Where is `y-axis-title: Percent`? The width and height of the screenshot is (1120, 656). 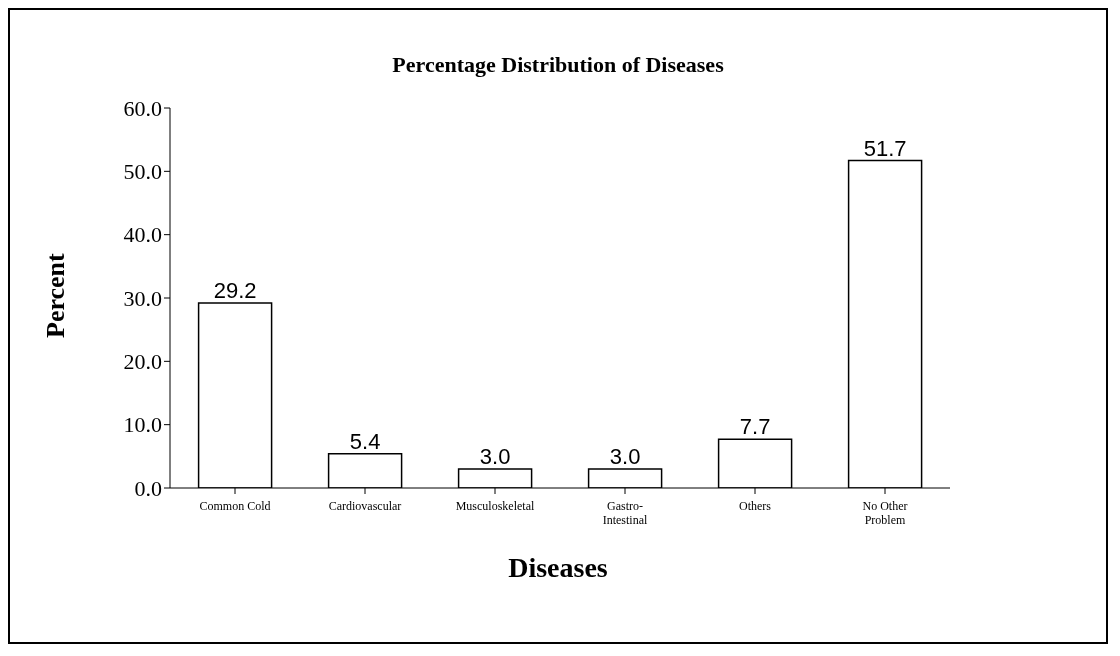 y-axis-title: Percent is located at coordinates (56, 295).